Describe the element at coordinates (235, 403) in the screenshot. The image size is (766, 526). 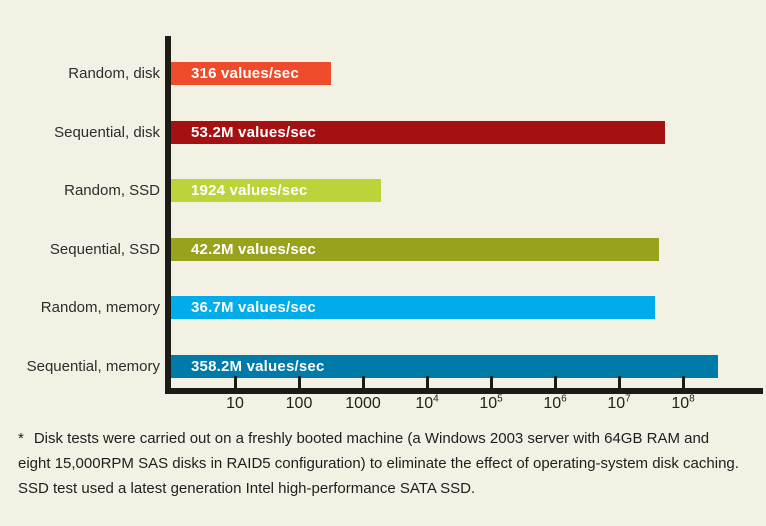
I see `x-axis-tick-label: 10` at that location.